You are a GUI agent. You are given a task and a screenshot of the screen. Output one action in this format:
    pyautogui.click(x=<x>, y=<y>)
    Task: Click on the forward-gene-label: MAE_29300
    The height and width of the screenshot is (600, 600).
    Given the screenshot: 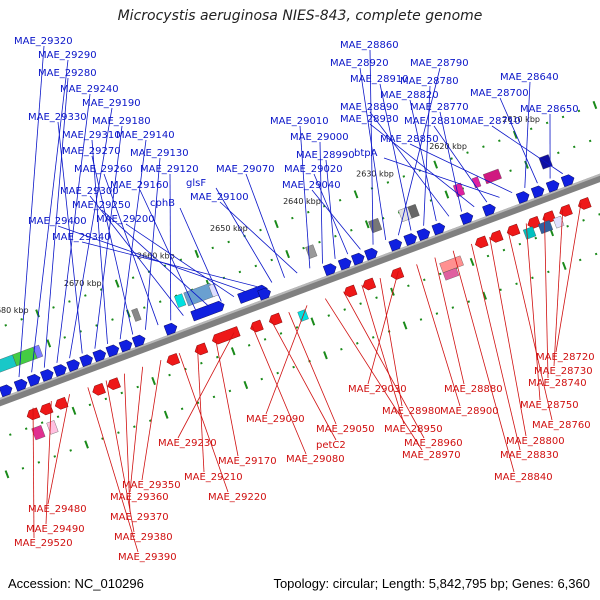 What is the action you would take?
    pyautogui.click(x=89, y=191)
    